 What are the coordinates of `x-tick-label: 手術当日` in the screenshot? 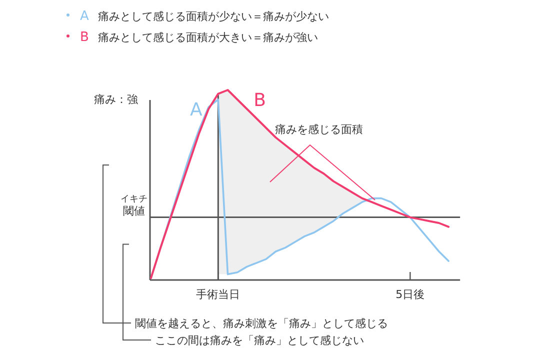 It's located at (218, 294).